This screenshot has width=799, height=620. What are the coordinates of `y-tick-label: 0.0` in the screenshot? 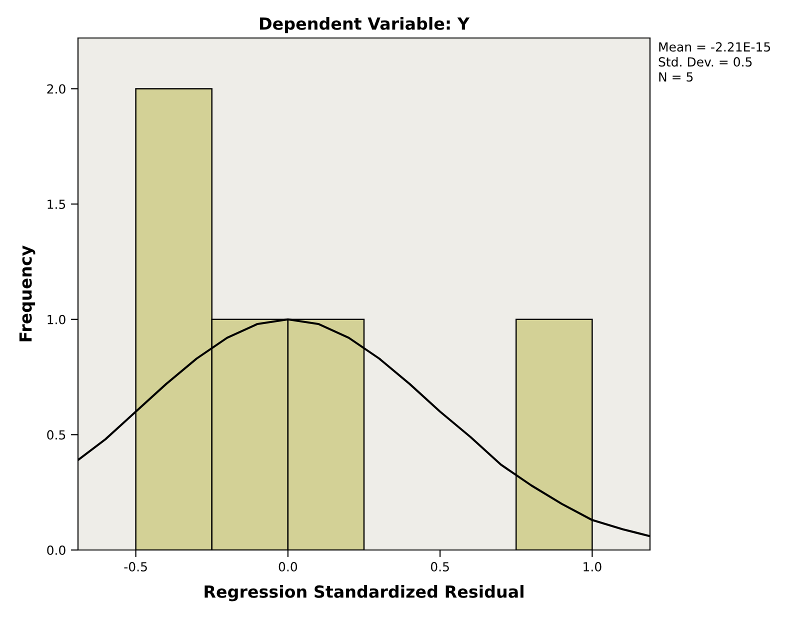 It's located at (56, 550).